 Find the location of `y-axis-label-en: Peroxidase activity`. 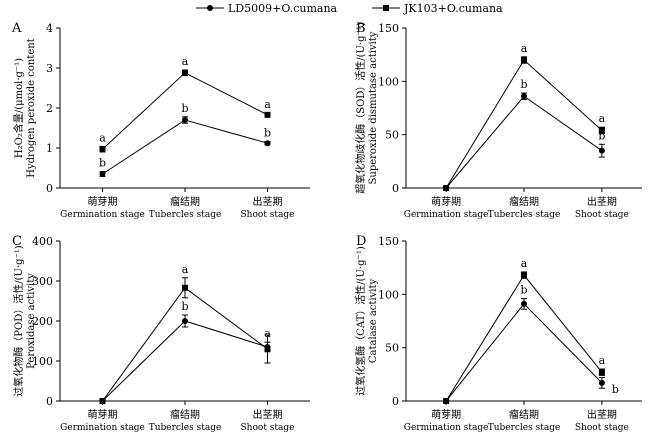

y-axis-label-en: Peroxidase activity is located at coordinates (31, 321).